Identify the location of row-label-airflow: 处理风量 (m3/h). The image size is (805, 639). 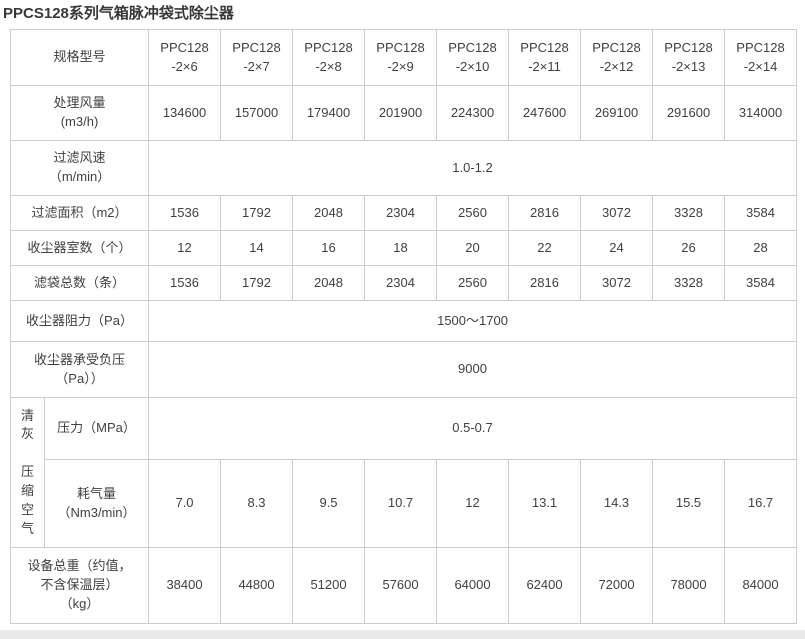
(79, 113).